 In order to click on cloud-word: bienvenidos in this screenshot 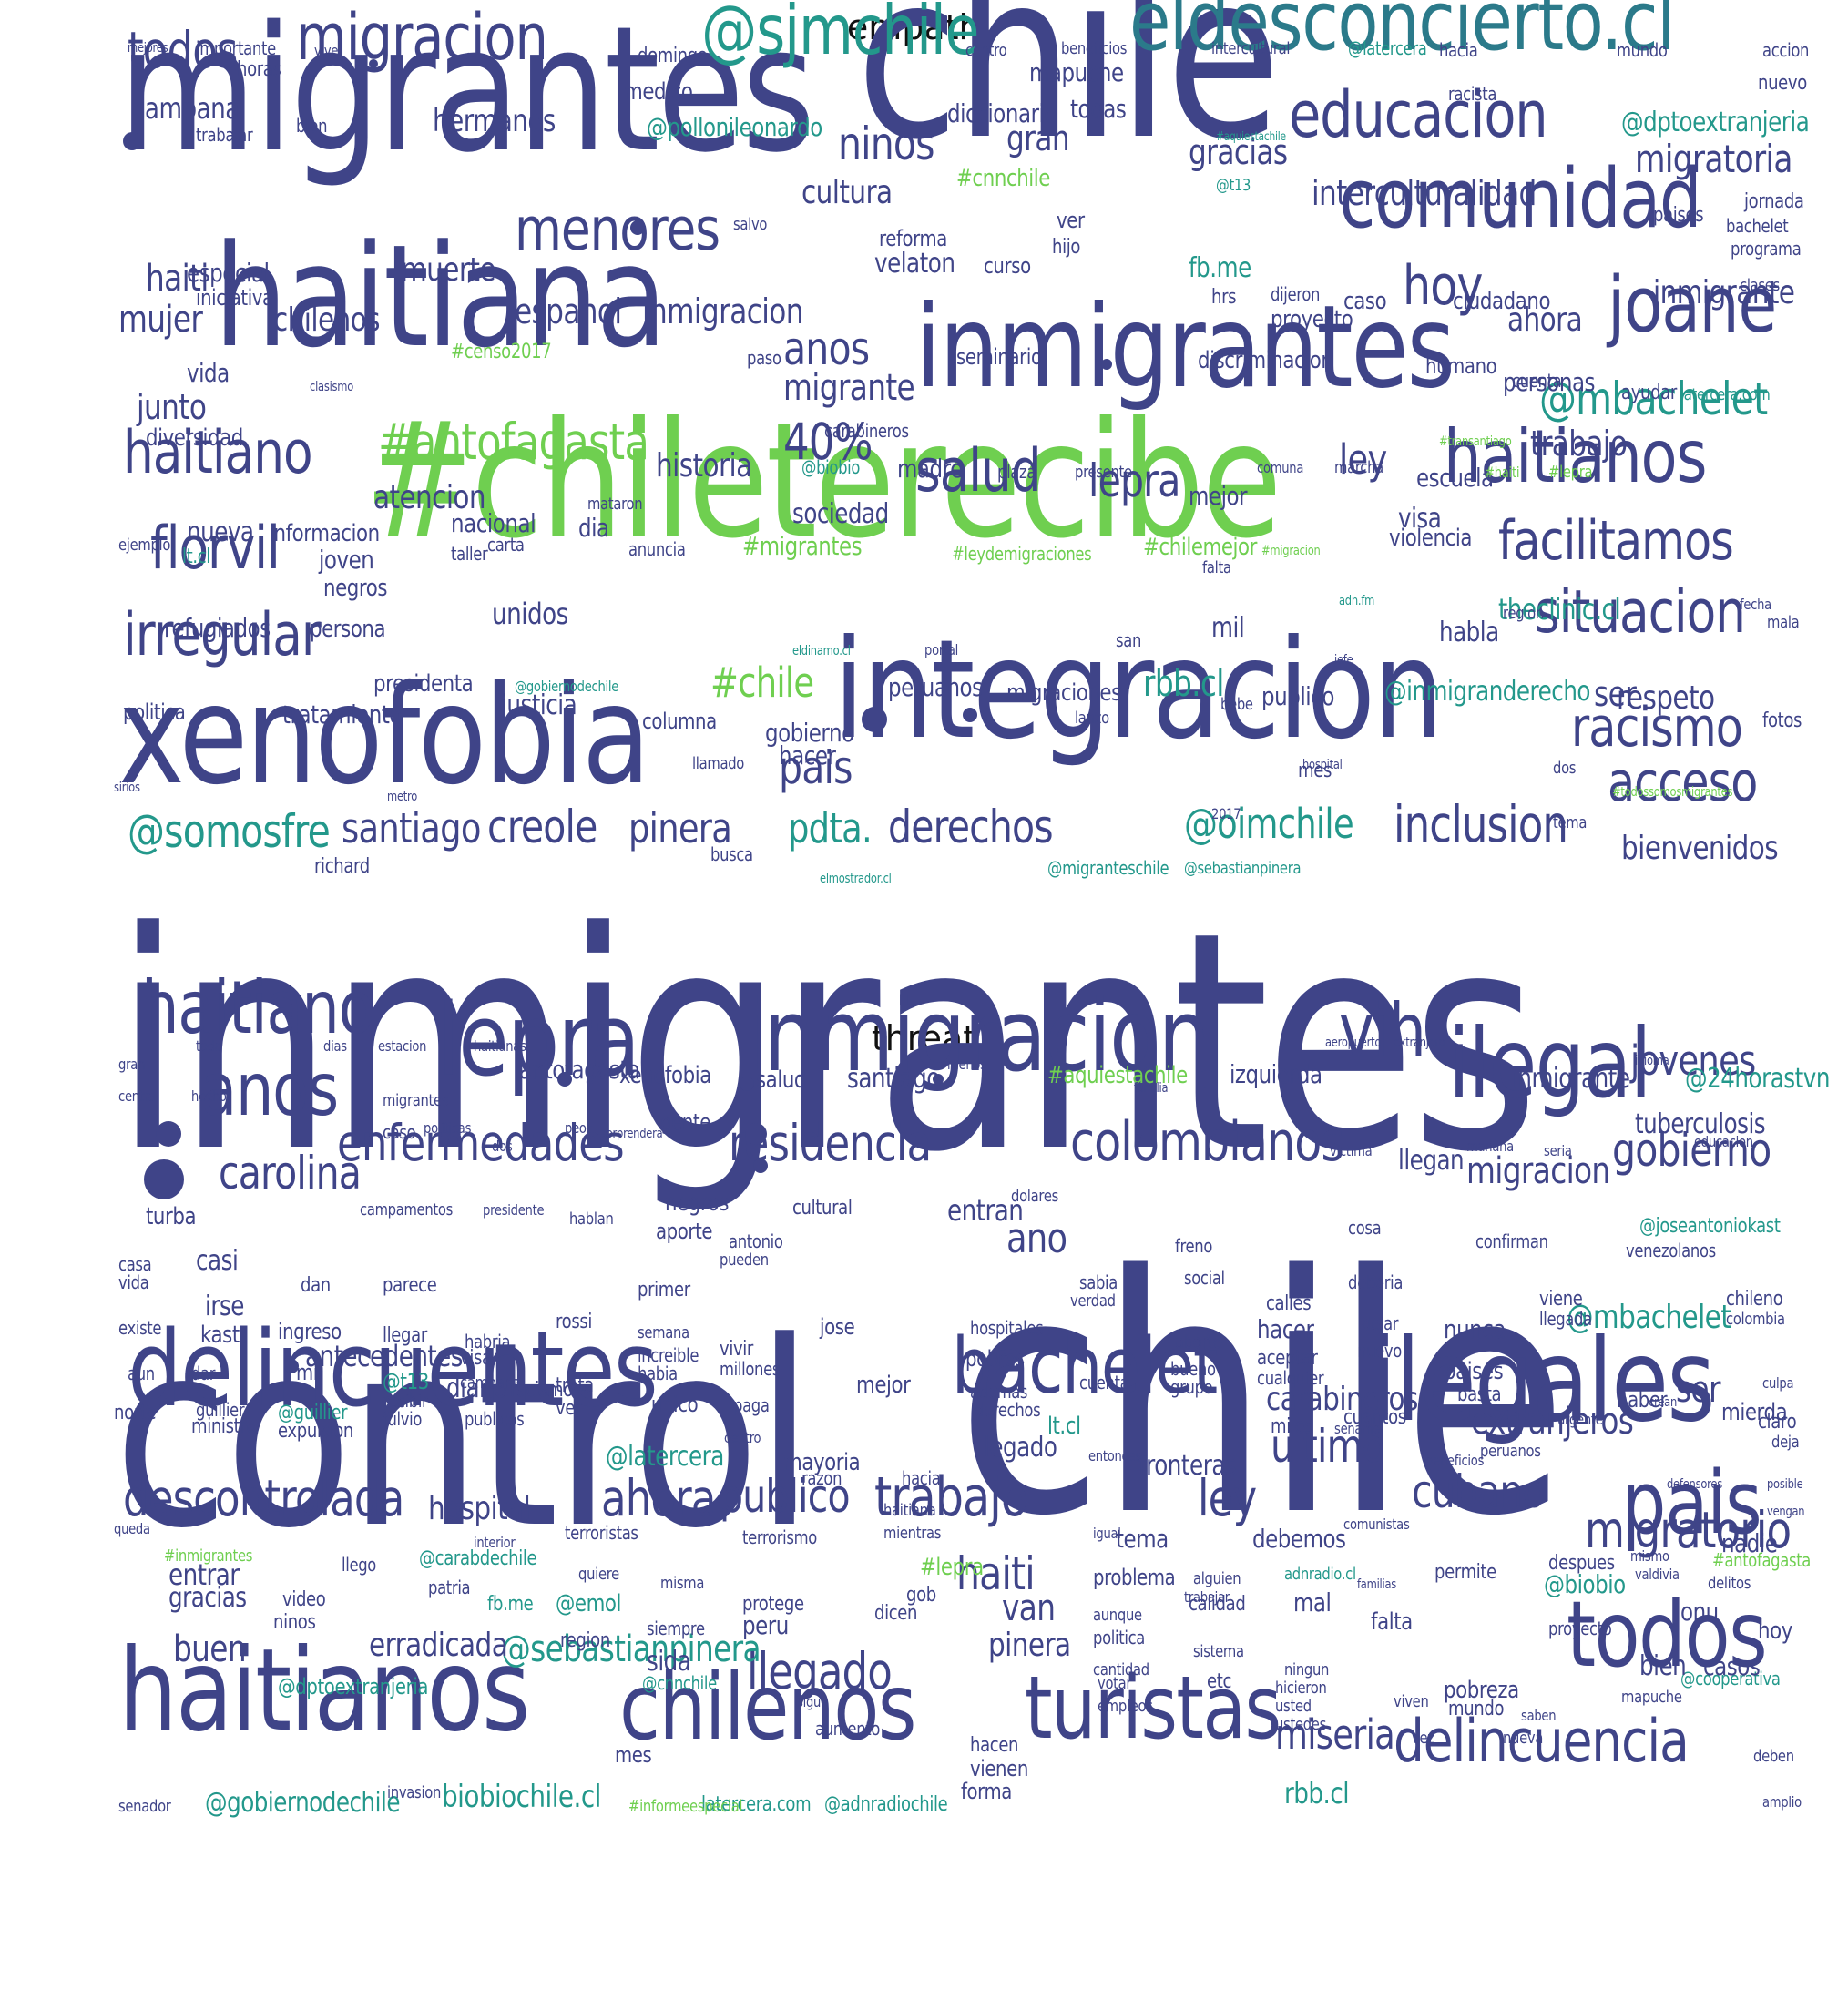, I will do `click(1700, 849)`.